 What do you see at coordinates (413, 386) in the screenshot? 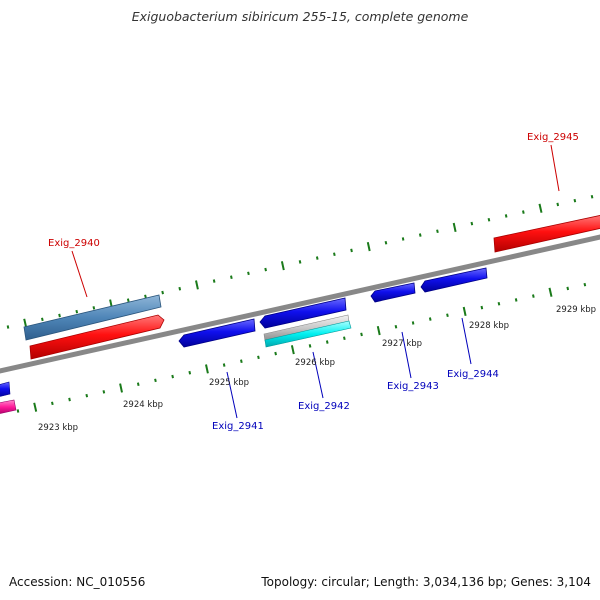
I see `gene-label-exig-2943: Exig_2943` at bounding box center [413, 386].